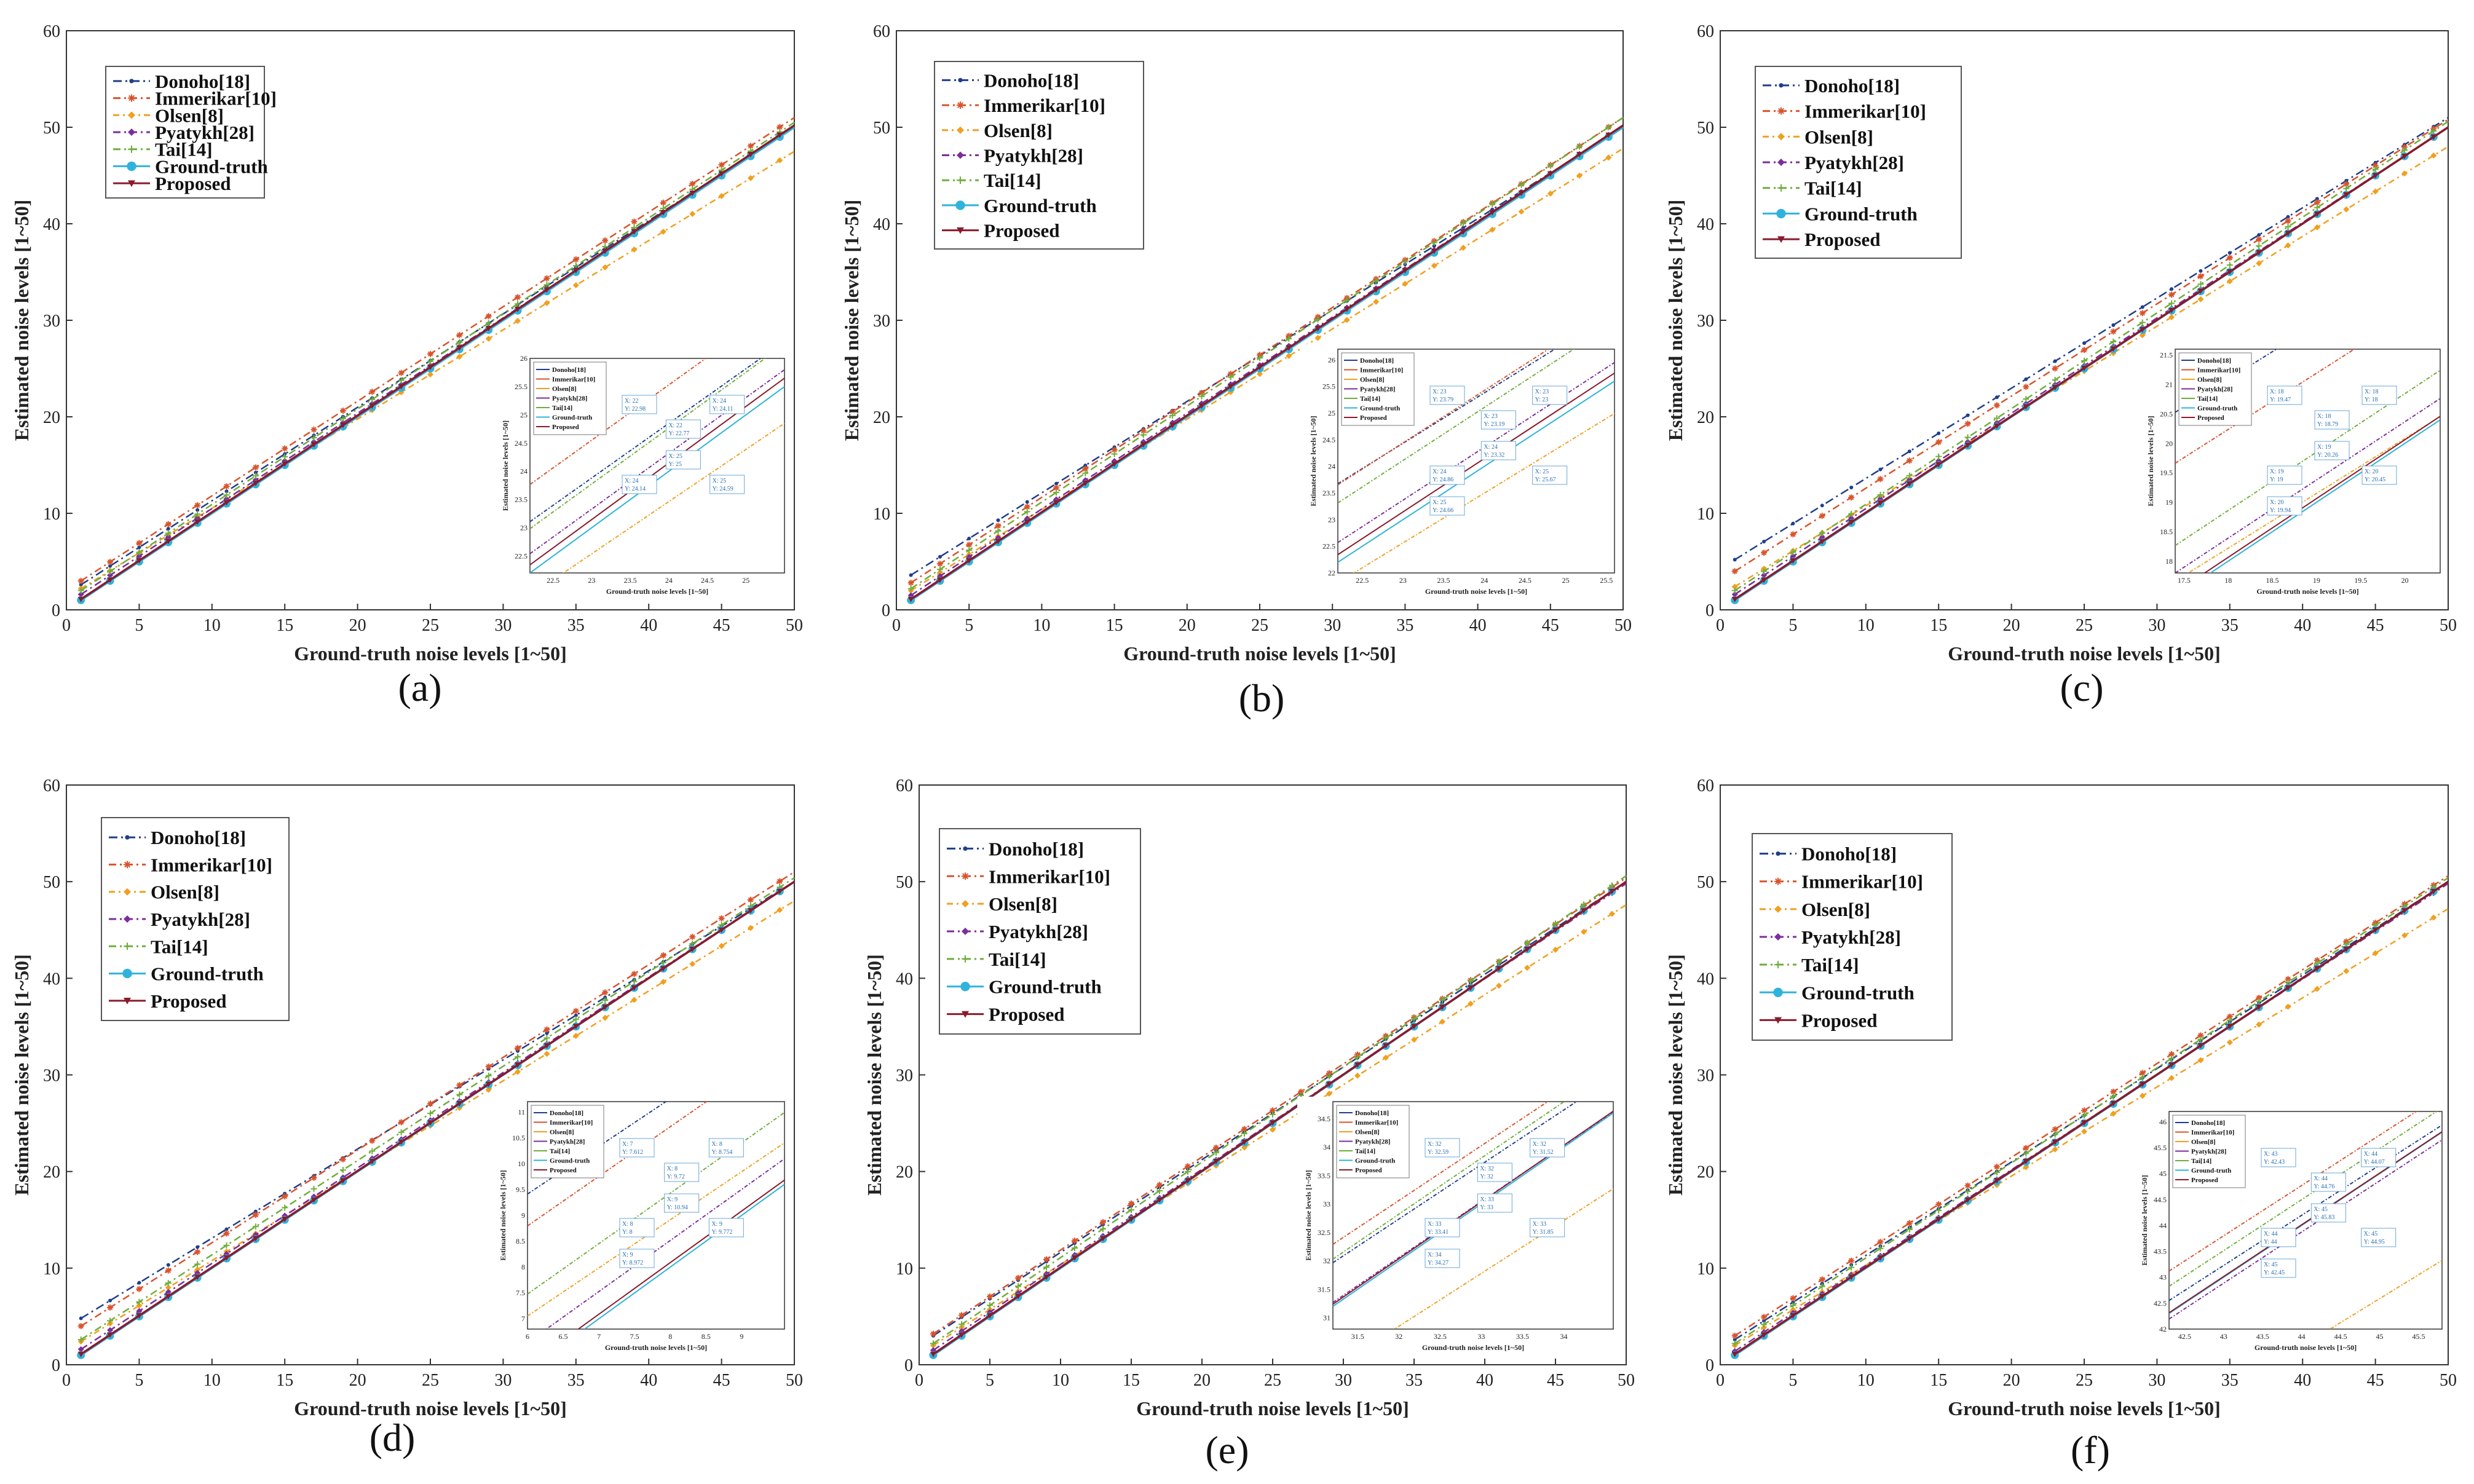 This screenshot has width=2474, height=1484. I want to click on inset-y-tick-label: 25, so click(1332, 413).